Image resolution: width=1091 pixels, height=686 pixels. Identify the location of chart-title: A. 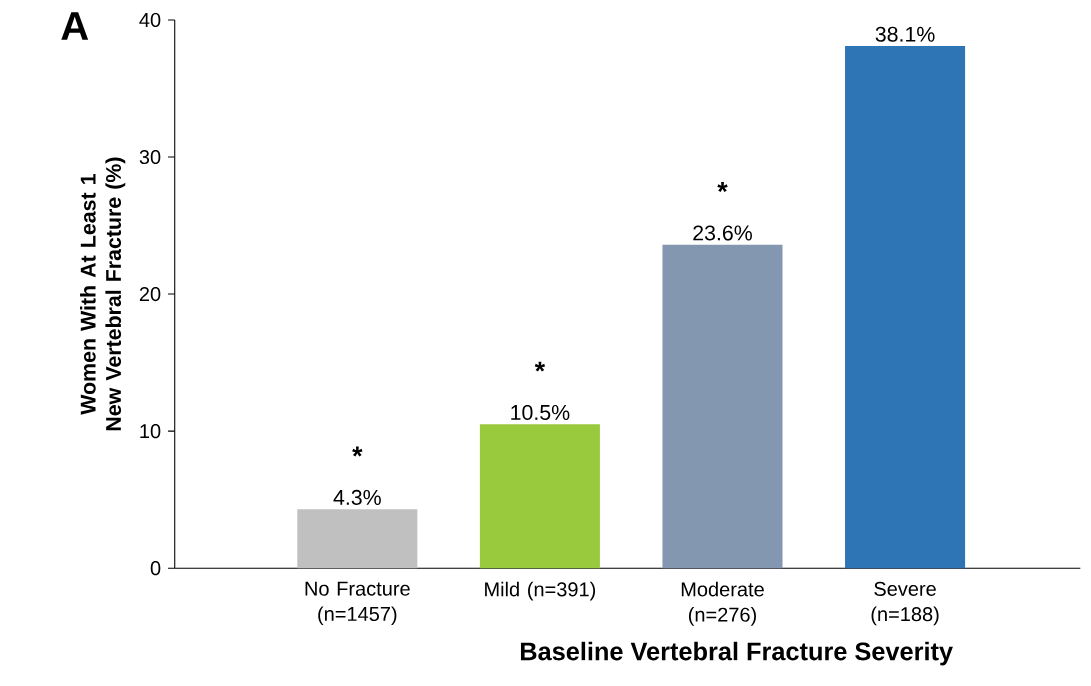
(75, 26).